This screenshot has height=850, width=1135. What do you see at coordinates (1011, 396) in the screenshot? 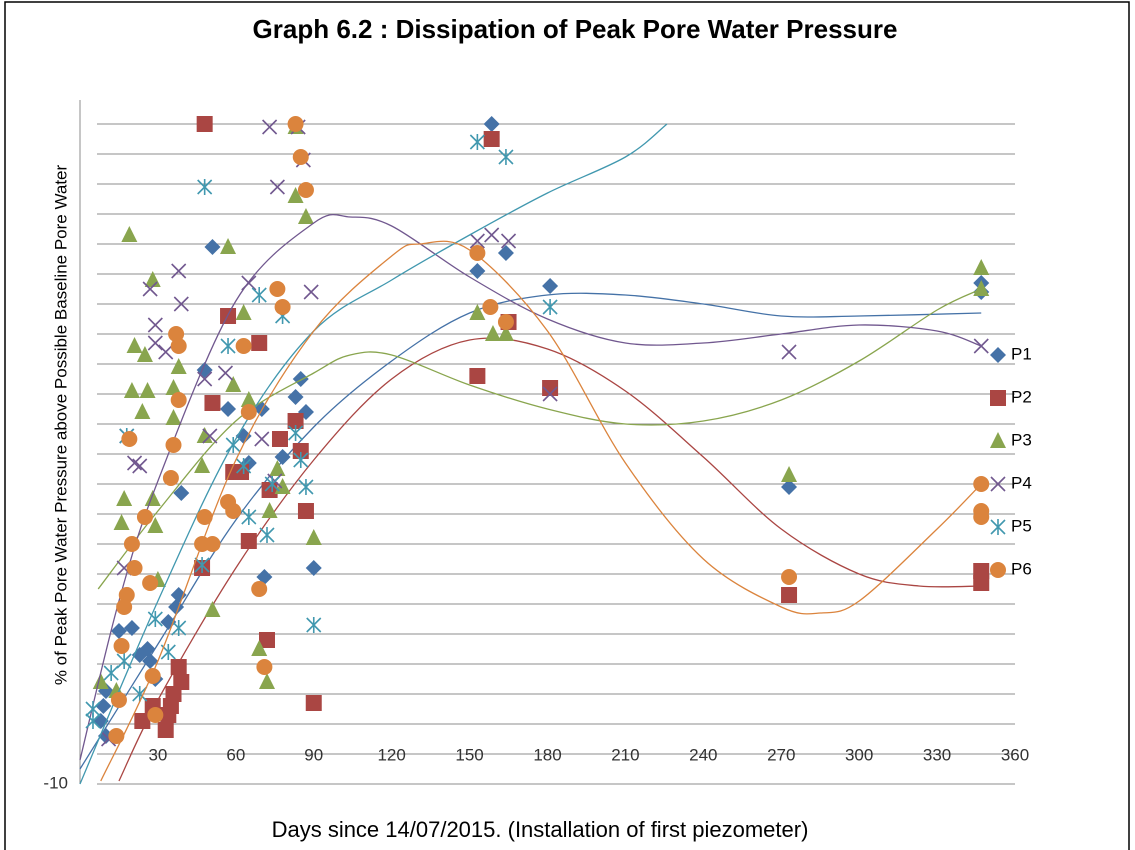
I see `legend-item: P2` at bounding box center [1011, 396].